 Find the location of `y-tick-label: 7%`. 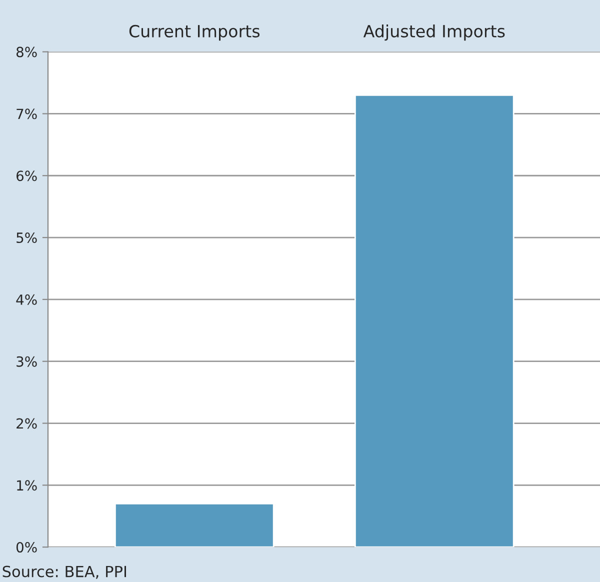

y-tick-label: 7% is located at coordinates (26, 114).